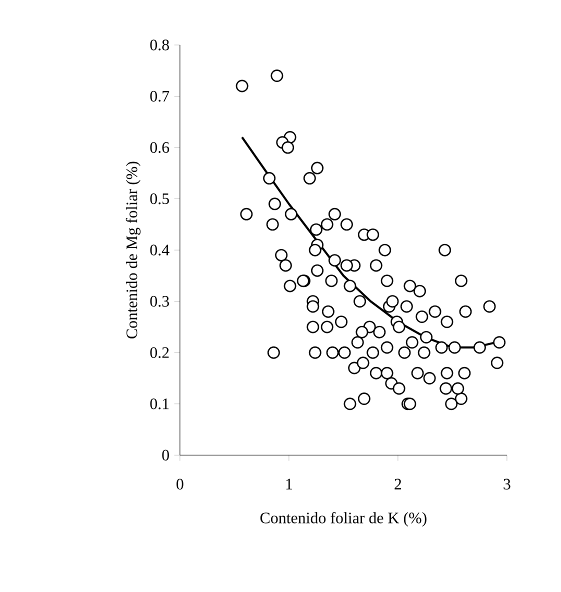 This screenshot has width=561, height=592. I want to click on y-tick-label: 0.5, so click(159, 198).